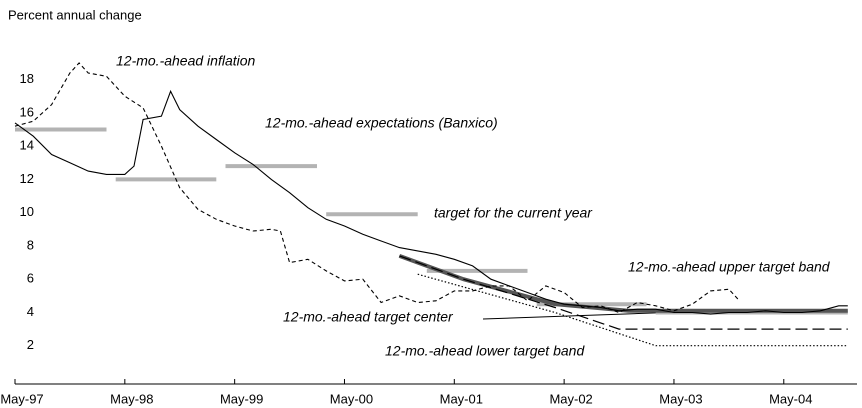  I want to click on y-tick-label: 16, so click(27, 111).